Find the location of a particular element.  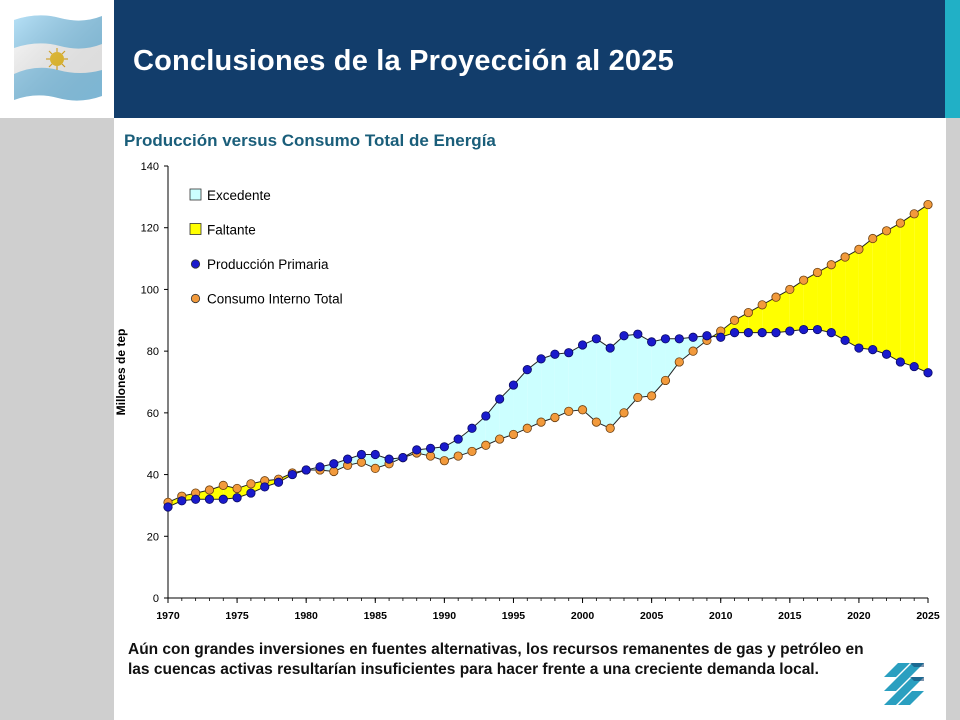

x-tick-label: 2000 is located at coordinates (583, 616).